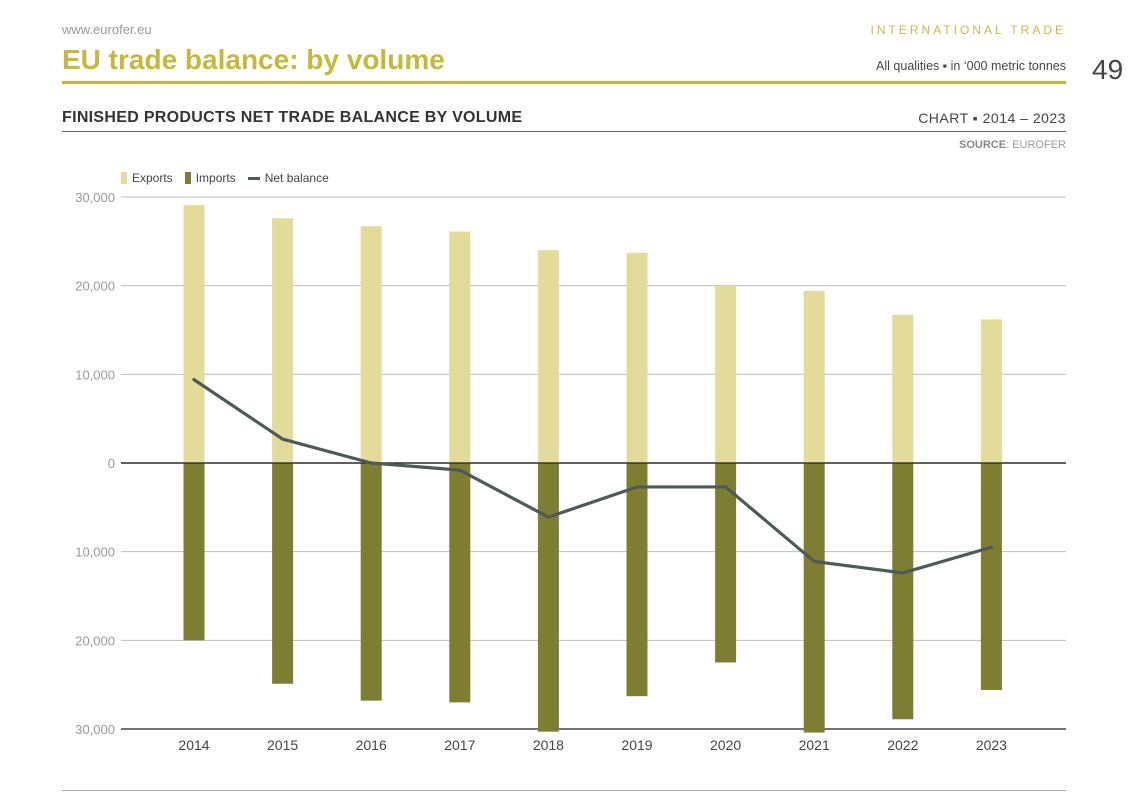 The image size is (1146, 792). What do you see at coordinates (1036, 145) in the screenshot?
I see `source-value: : EUROFER` at bounding box center [1036, 145].